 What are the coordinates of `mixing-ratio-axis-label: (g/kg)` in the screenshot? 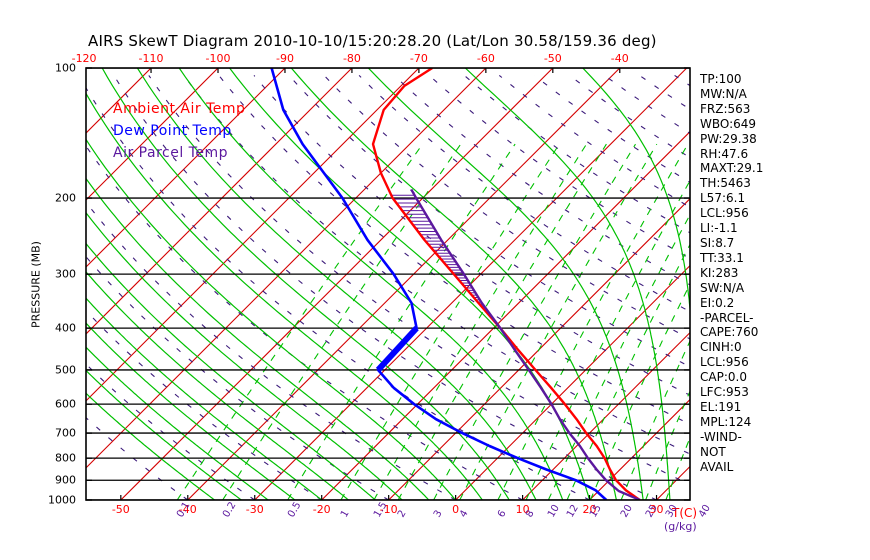 It's located at (680, 526).